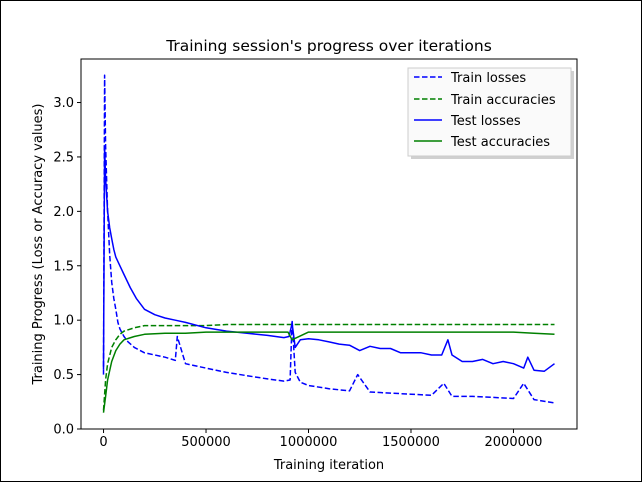 The image size is (642, 485). Describe the element at coordinates (500, 142) in the screenshot. I see `legend-label-test-accuracies: Test accuracies` at that location.